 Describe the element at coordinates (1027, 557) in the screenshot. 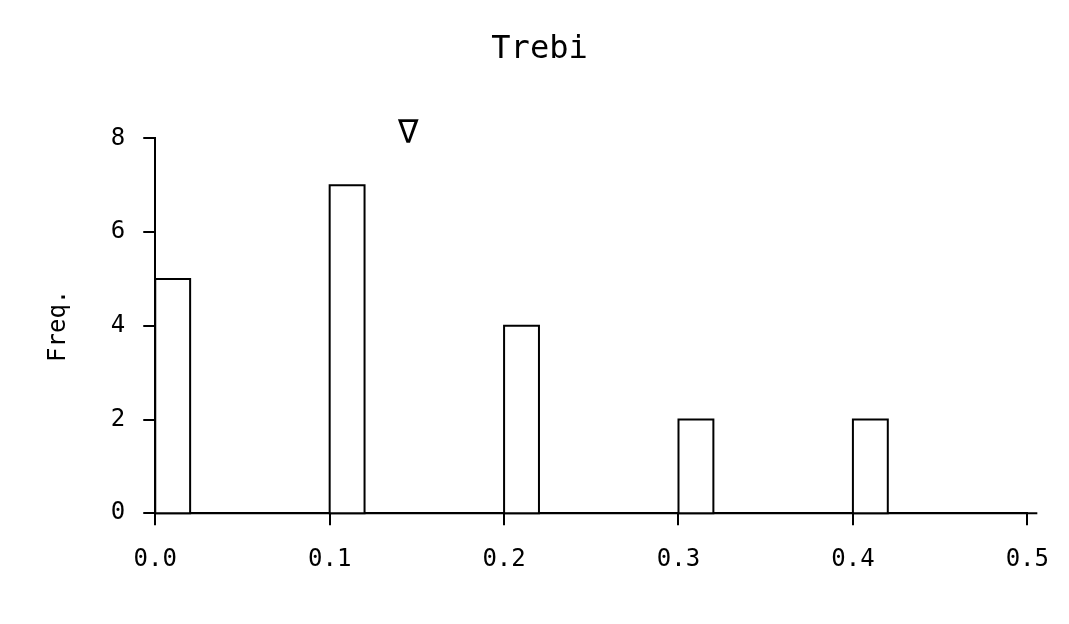

I see `x-tick-label: 0.5` at that location.